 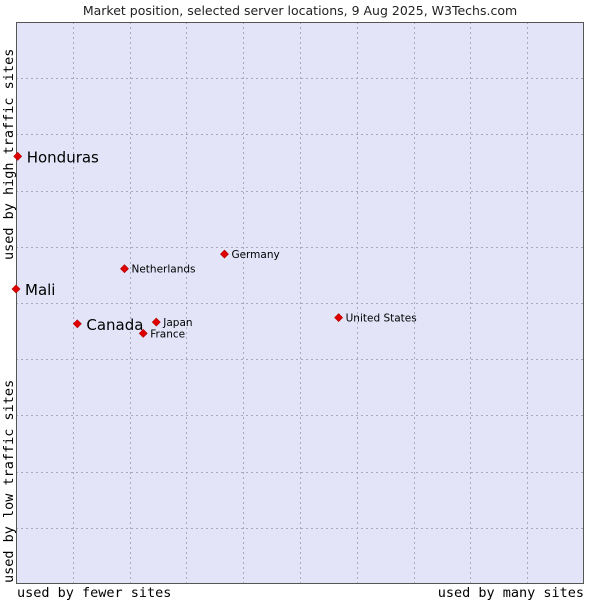 I want to click on y-axis-label-top: used by high traffic sites, so click(x=9, y=154).